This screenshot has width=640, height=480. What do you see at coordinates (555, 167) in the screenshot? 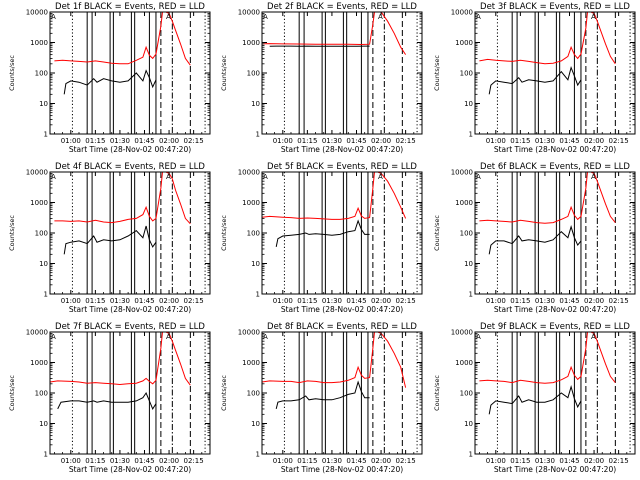
I see `panel-title: Det 6f BLACK = Events, RED = LLD` at bounding box center [555, 167].